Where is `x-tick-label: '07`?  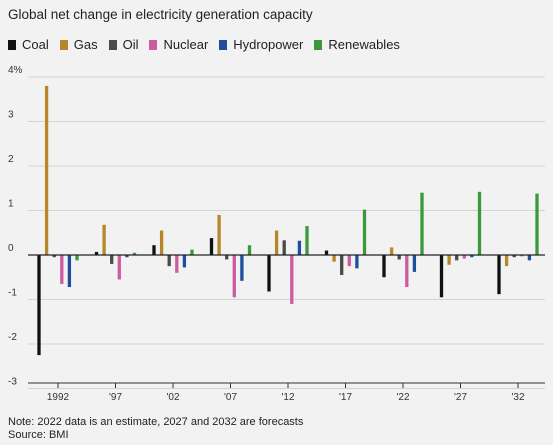 x-tick-label: '07 is located at coordinates (230, 397).